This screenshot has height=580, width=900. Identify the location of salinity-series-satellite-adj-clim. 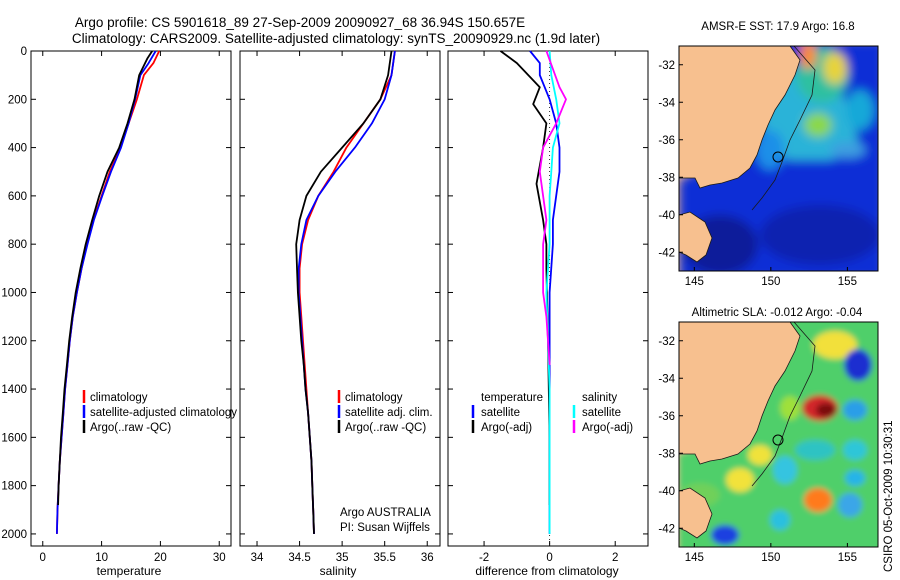
(346, 292).